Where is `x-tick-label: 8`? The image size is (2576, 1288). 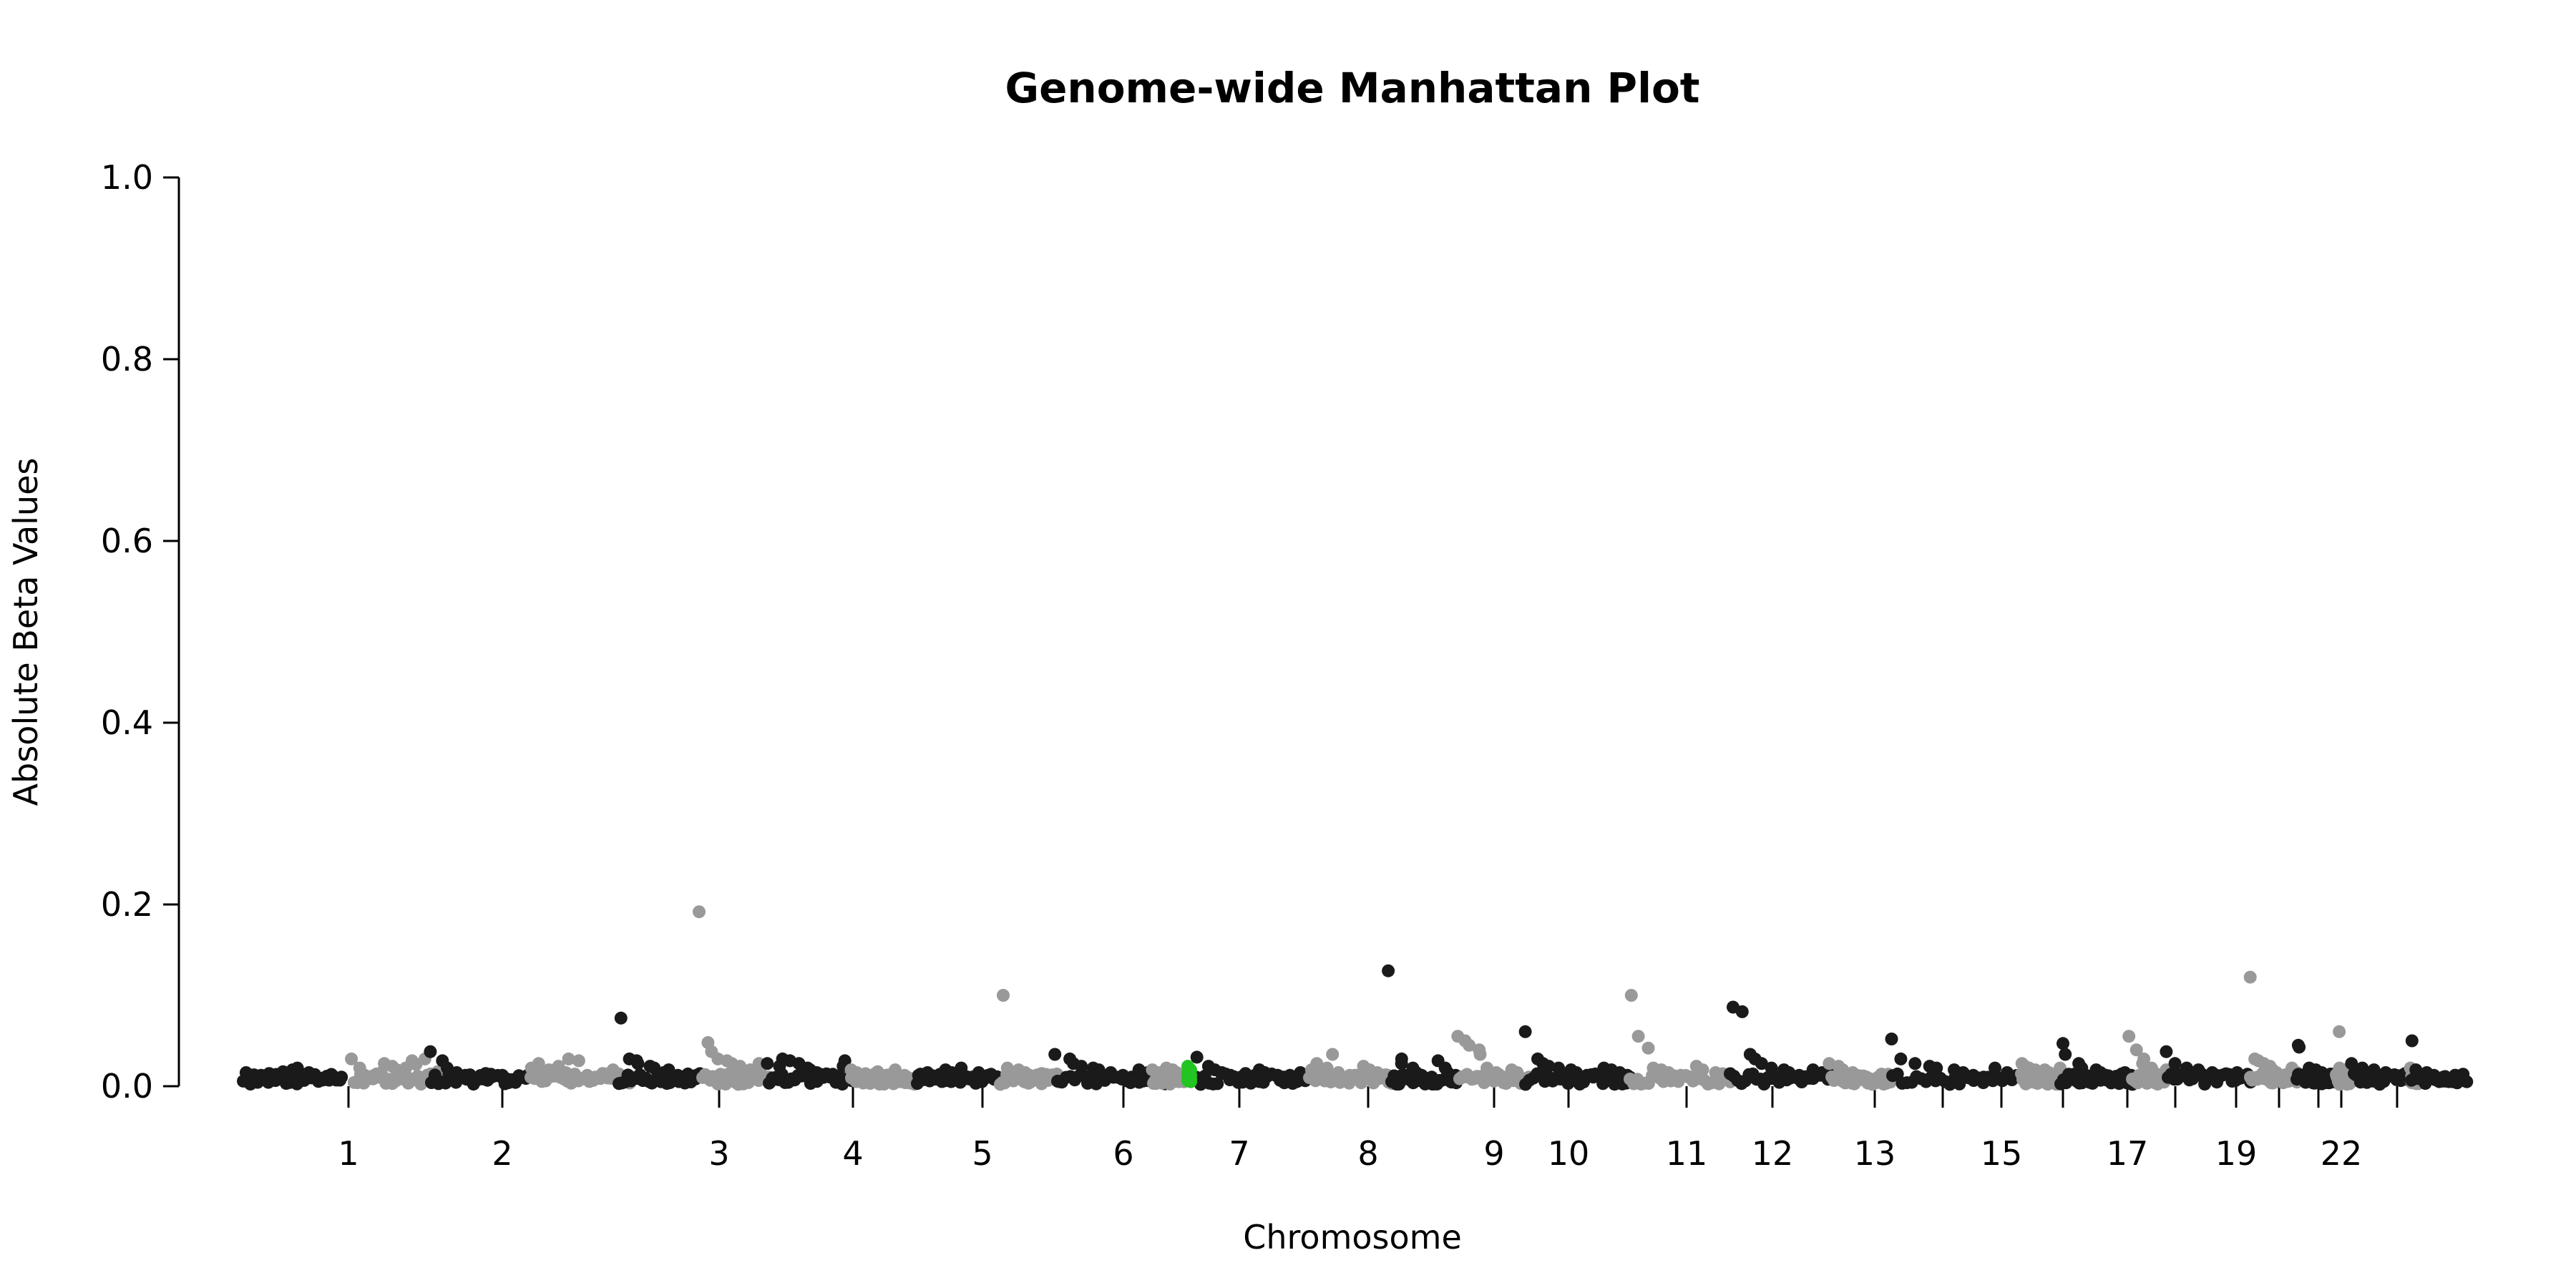
x-tick-label: 8 is located at coordinates (1367, 1153).